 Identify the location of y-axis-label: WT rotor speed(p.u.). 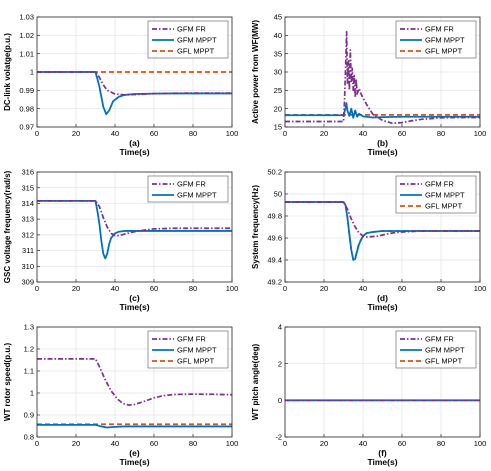
(7, 382).